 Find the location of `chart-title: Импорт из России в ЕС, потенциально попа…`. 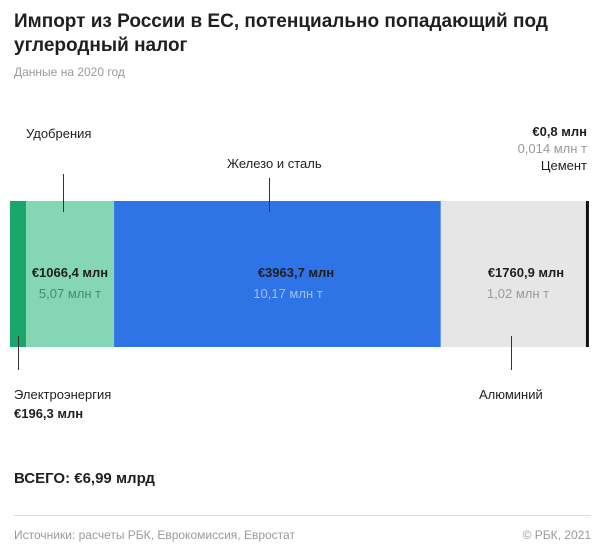

chart-title: Импорт из России в ЕС, потенциально попа… is located at coordinates (281, 33).